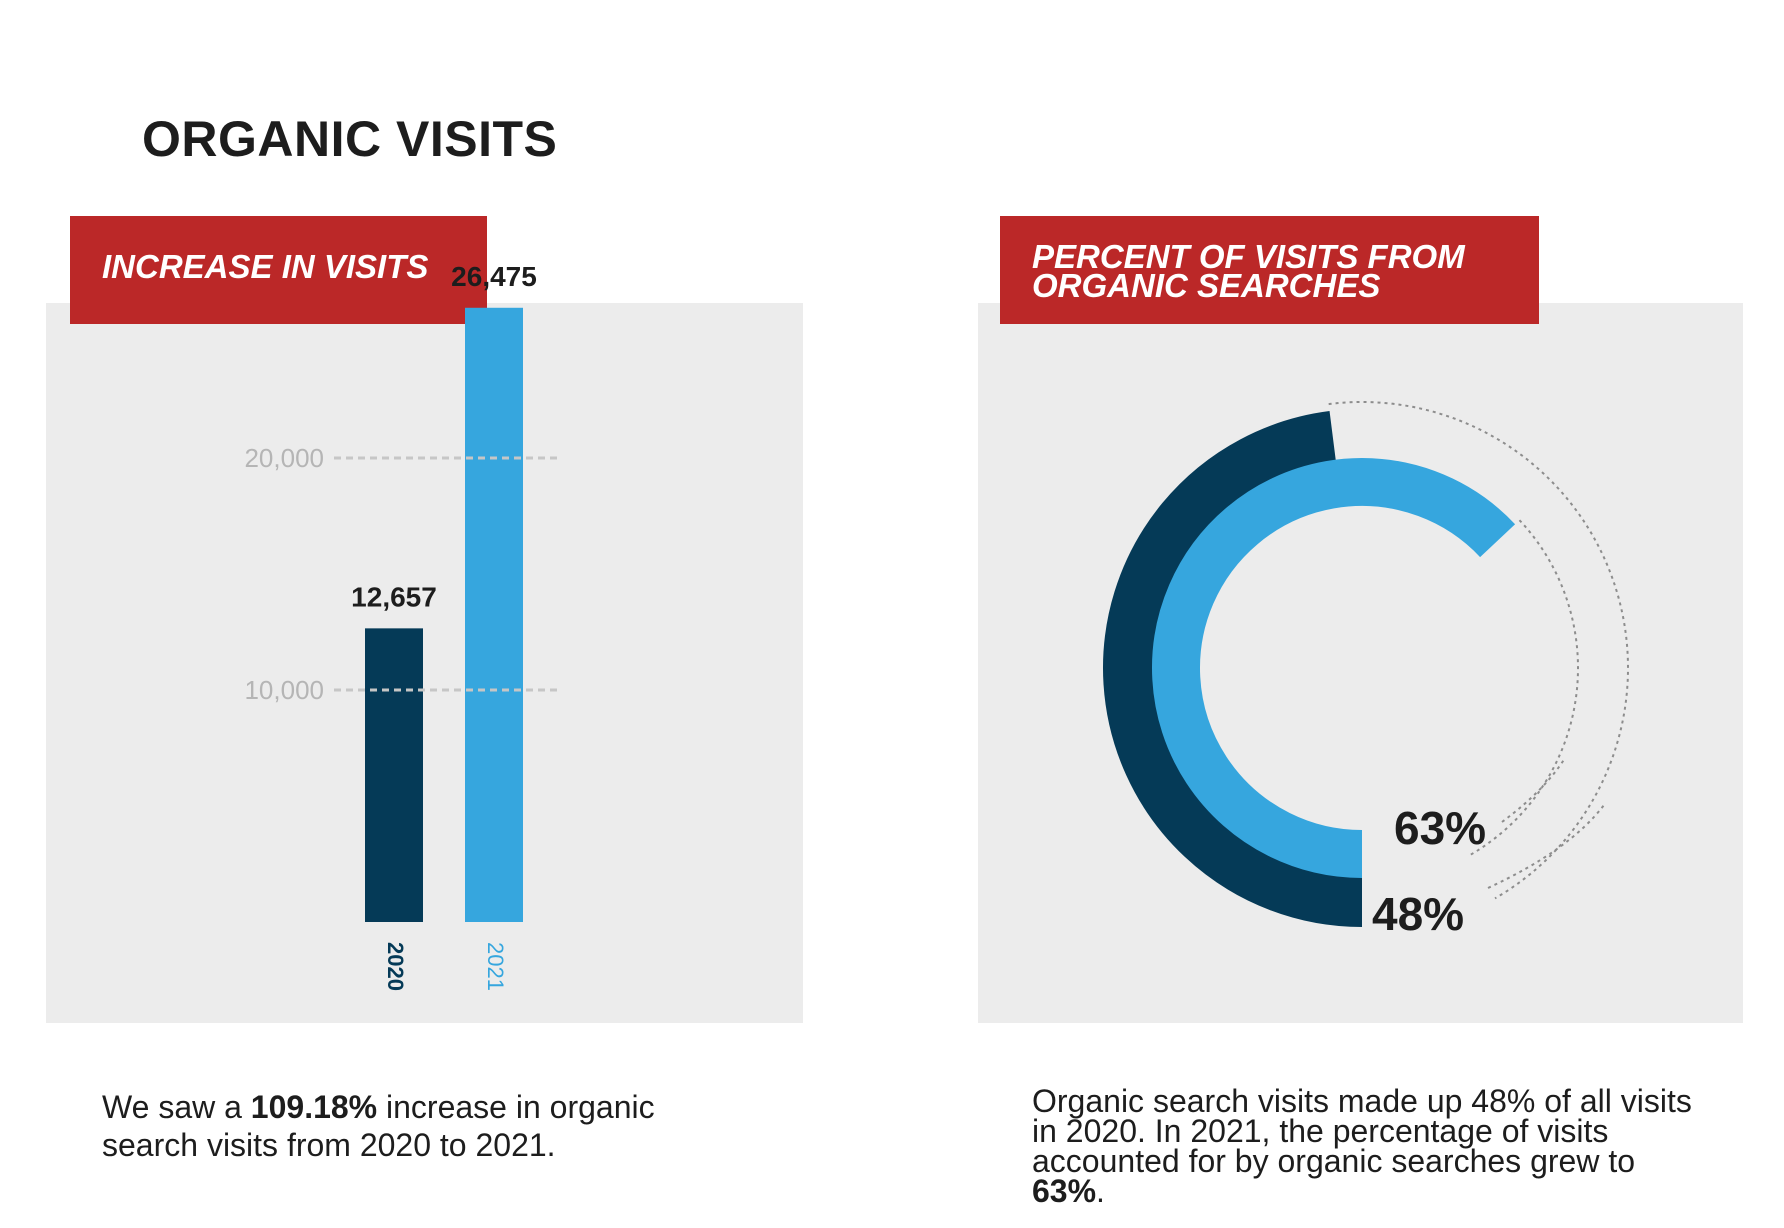 This screenshot has width=1784, height=1228. What do you see at coordinates (1100, 1191) in the screenshot?
I see `caption-text: .` at bounding box center [1100, 1191].